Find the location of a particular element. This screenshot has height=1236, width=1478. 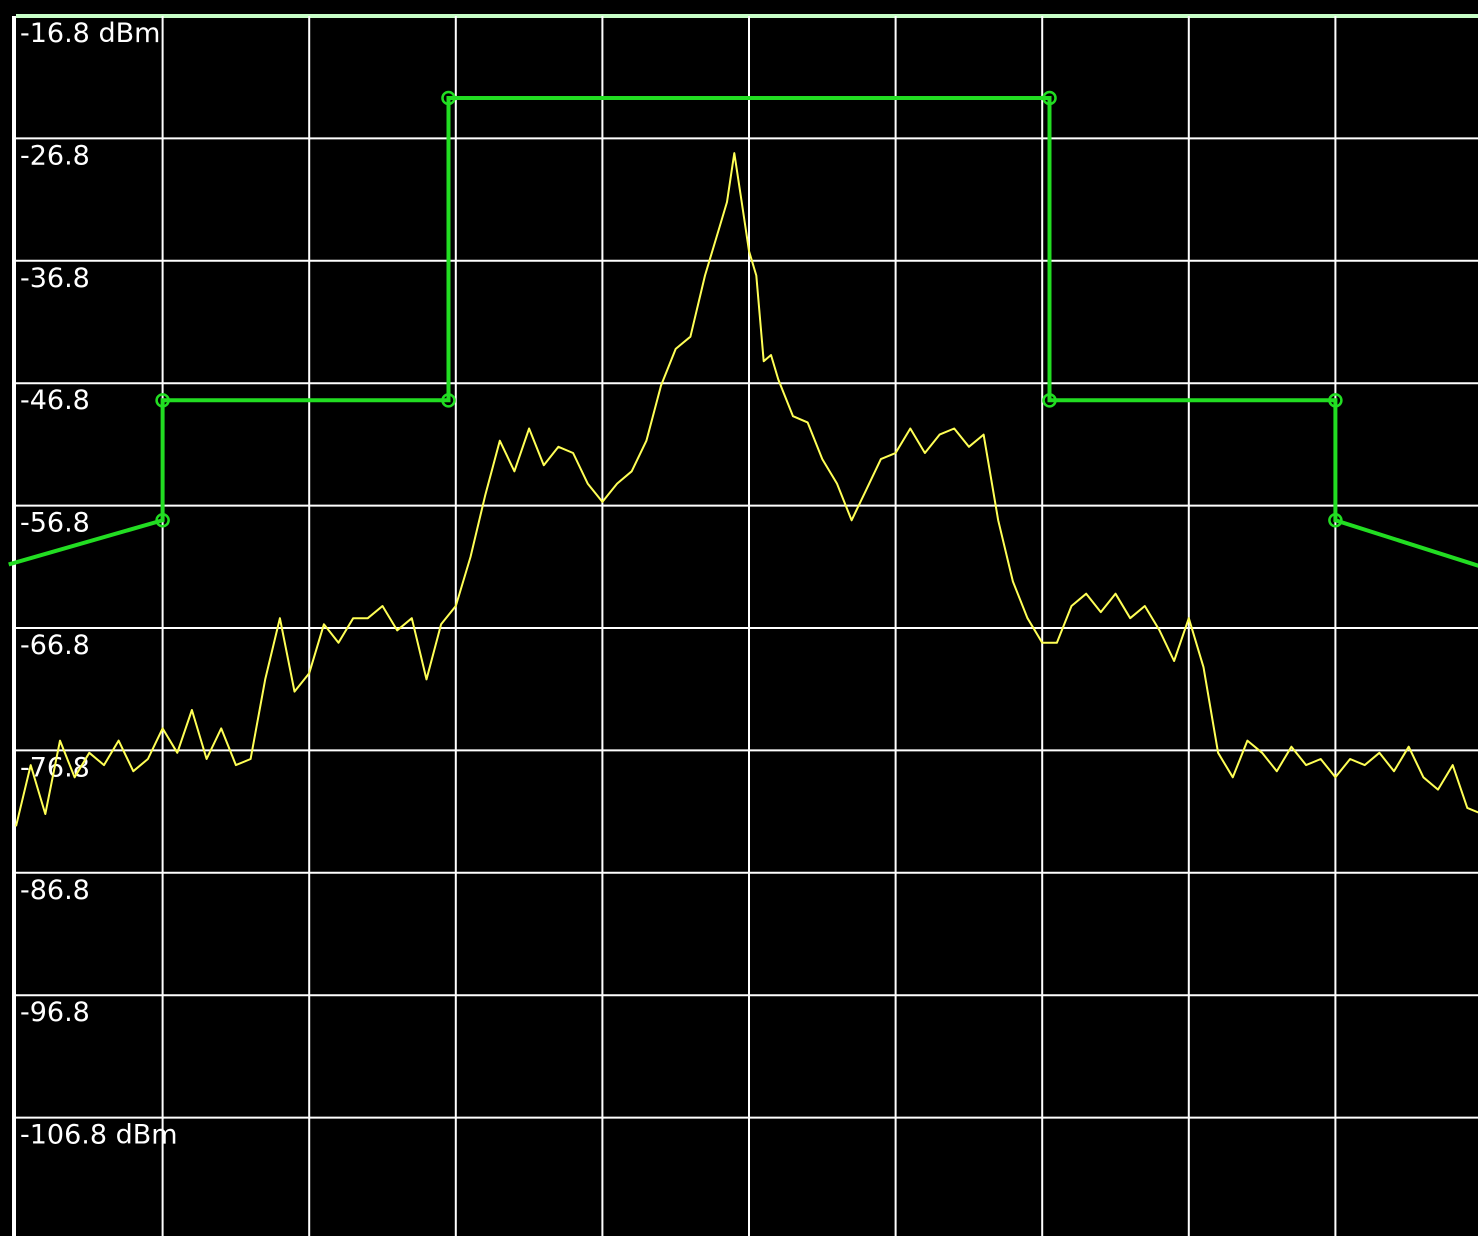

y-tick-label: -36.8 is located at coordinates (55, 278).